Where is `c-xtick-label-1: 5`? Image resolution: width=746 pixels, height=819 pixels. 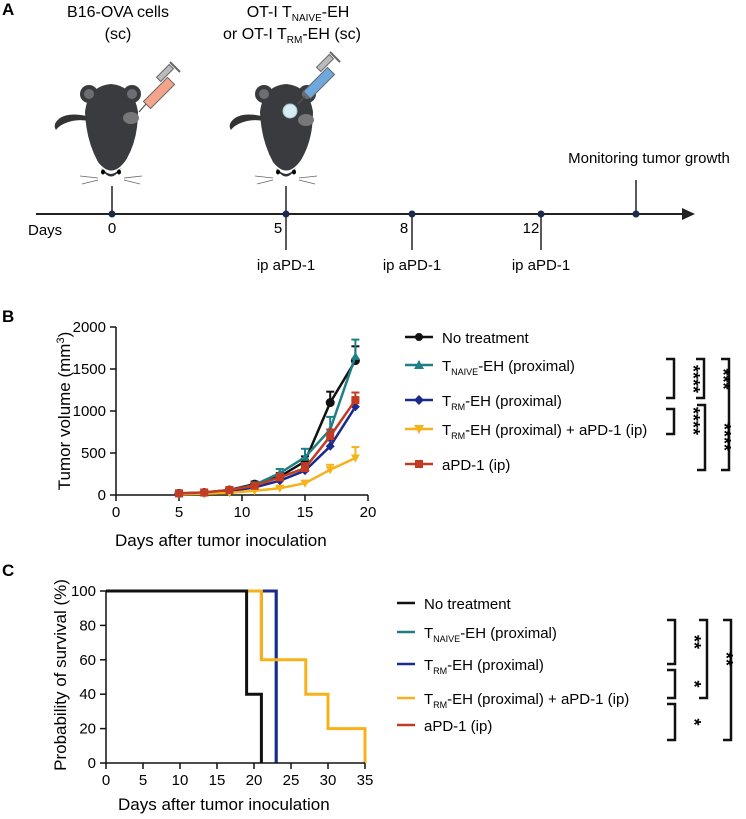
c-xtick-label-1: 5 is located at coordinates (143, 780).